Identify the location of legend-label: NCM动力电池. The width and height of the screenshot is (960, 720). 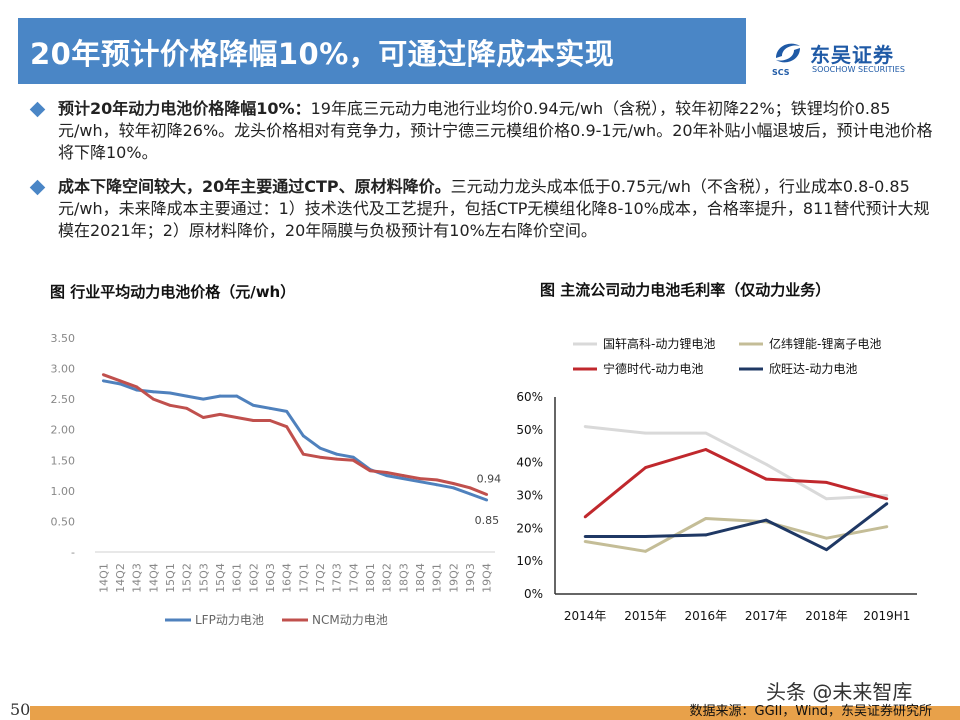
(350, 620).